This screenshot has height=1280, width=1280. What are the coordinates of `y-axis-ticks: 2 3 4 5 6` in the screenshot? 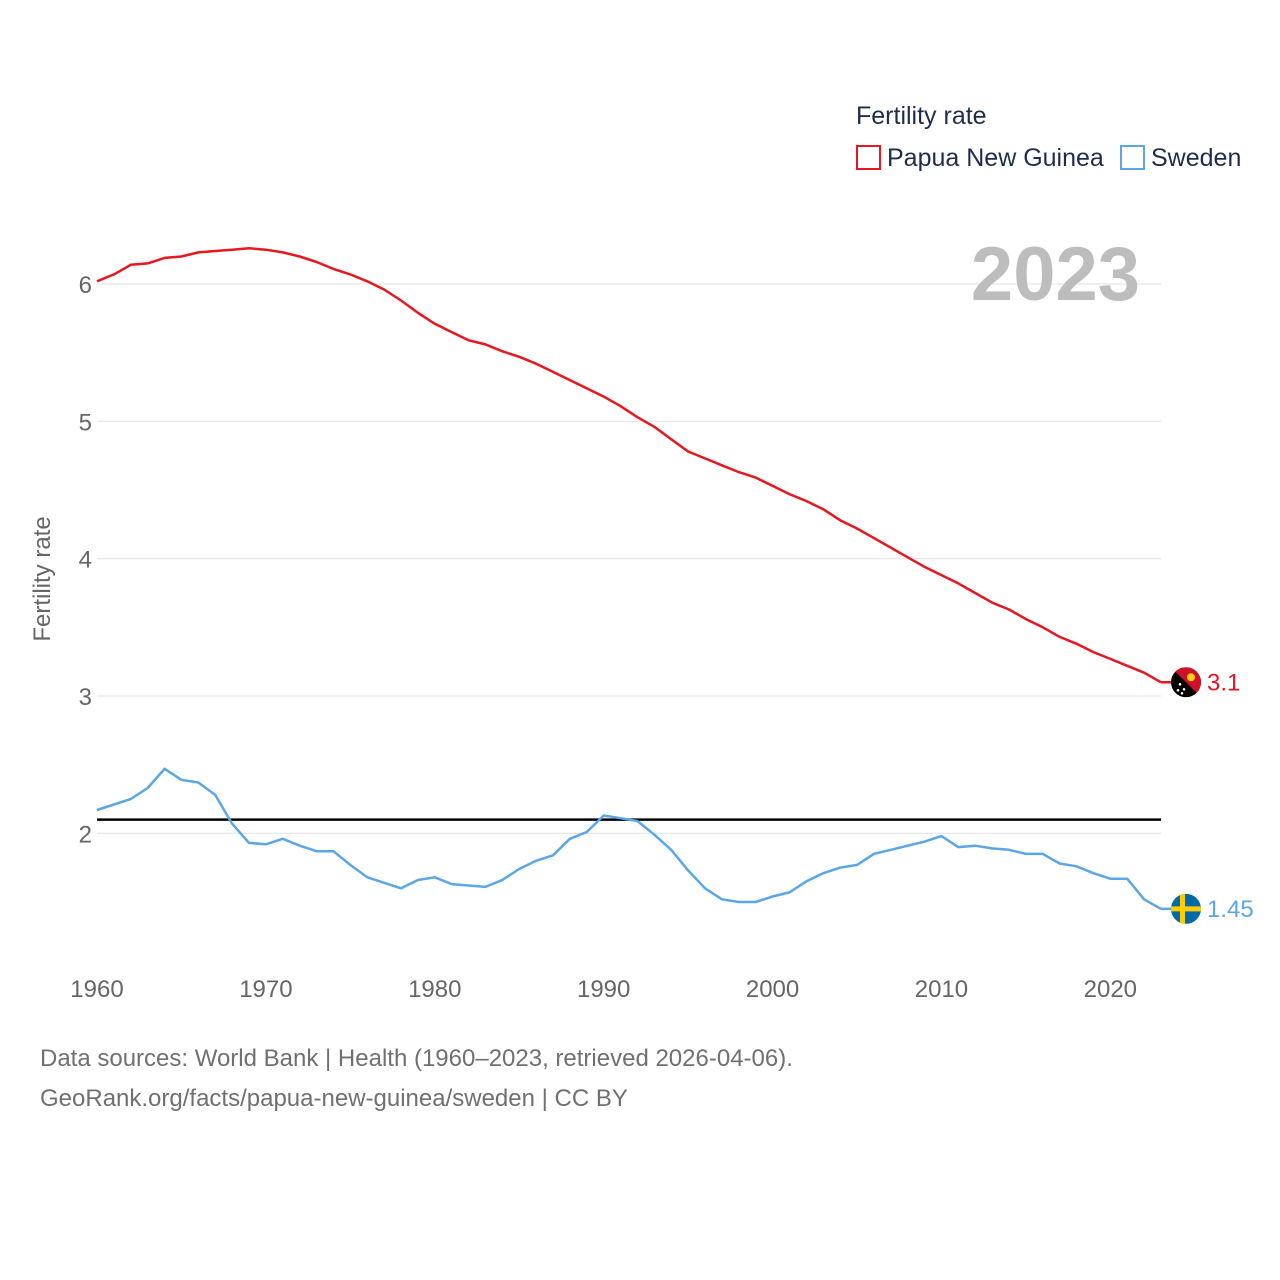 It's located at (85, 560).